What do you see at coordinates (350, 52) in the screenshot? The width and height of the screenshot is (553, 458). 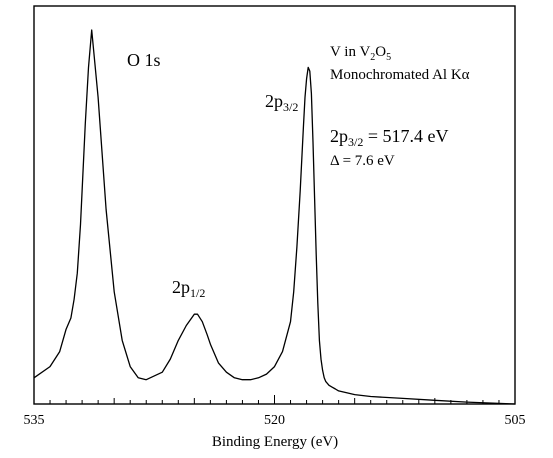 I see `annotation-sample-main: V in V` at bounding box center [350, 52].